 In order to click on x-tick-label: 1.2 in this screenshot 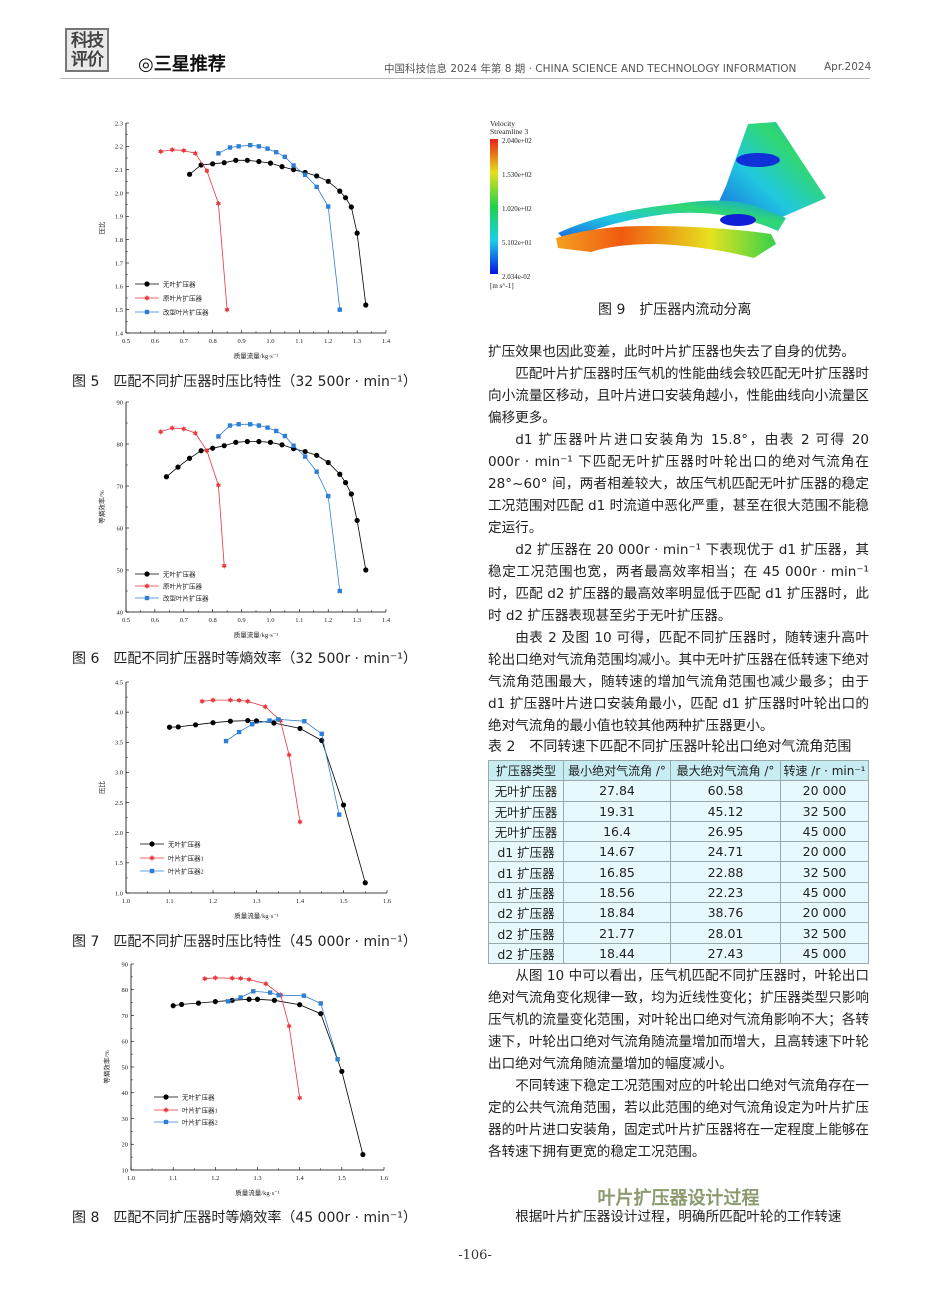, I will do `click(213, 901)`.